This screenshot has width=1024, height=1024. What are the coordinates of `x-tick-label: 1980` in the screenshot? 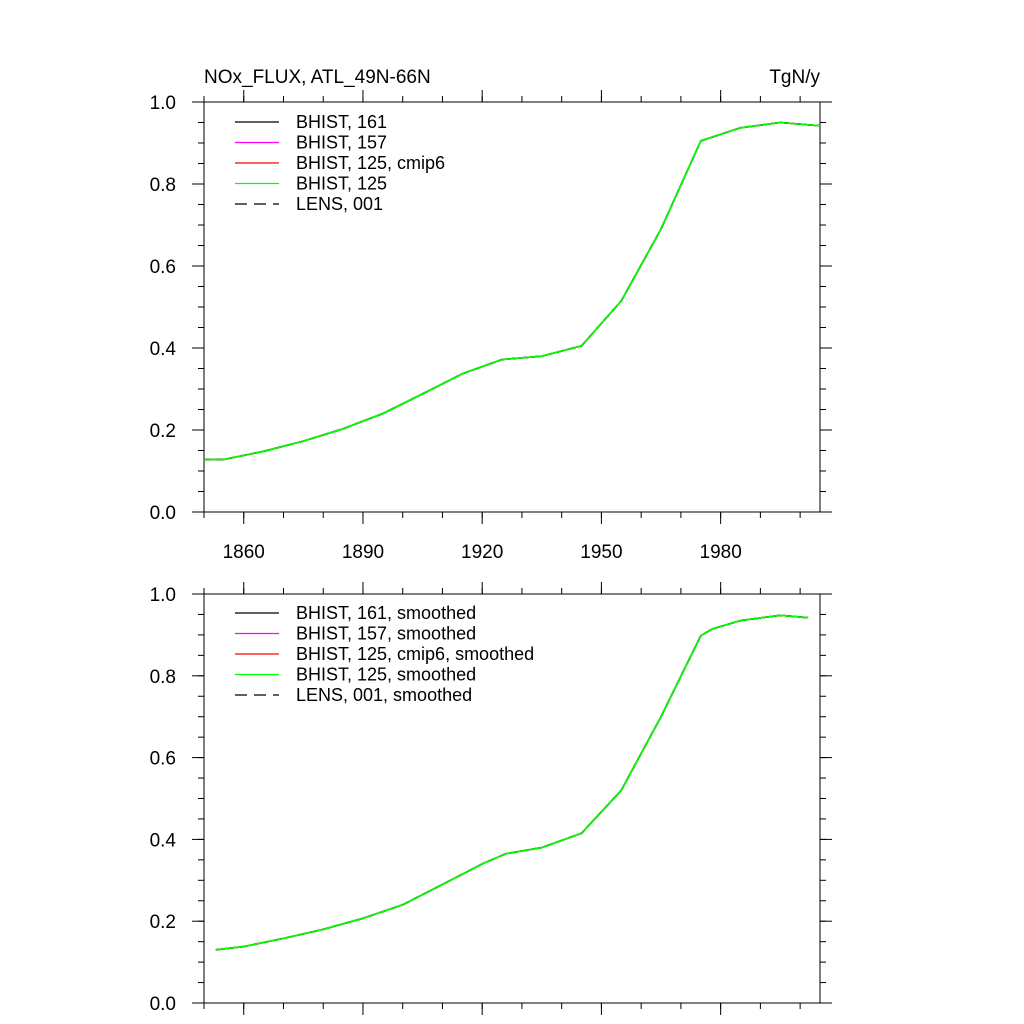 It's located at (721, 552).